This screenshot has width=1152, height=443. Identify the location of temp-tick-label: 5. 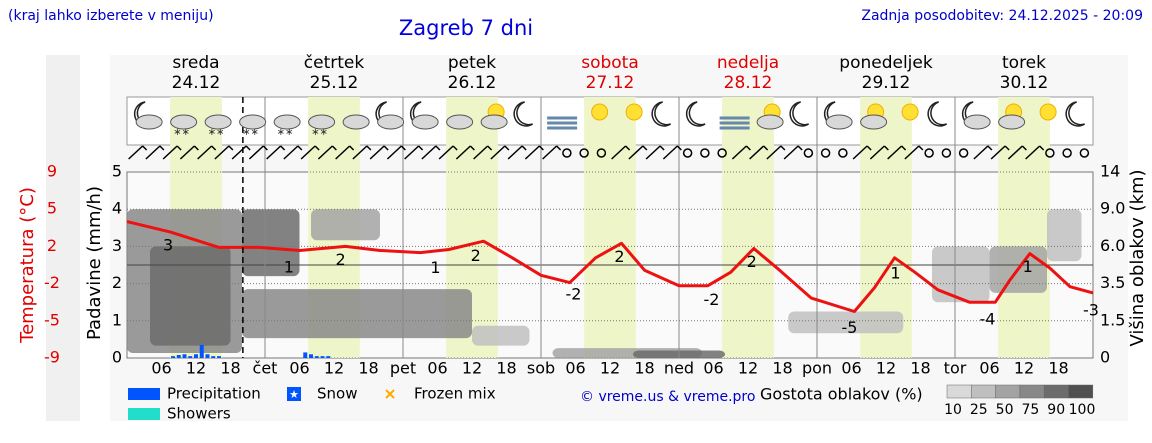
(52, 208).